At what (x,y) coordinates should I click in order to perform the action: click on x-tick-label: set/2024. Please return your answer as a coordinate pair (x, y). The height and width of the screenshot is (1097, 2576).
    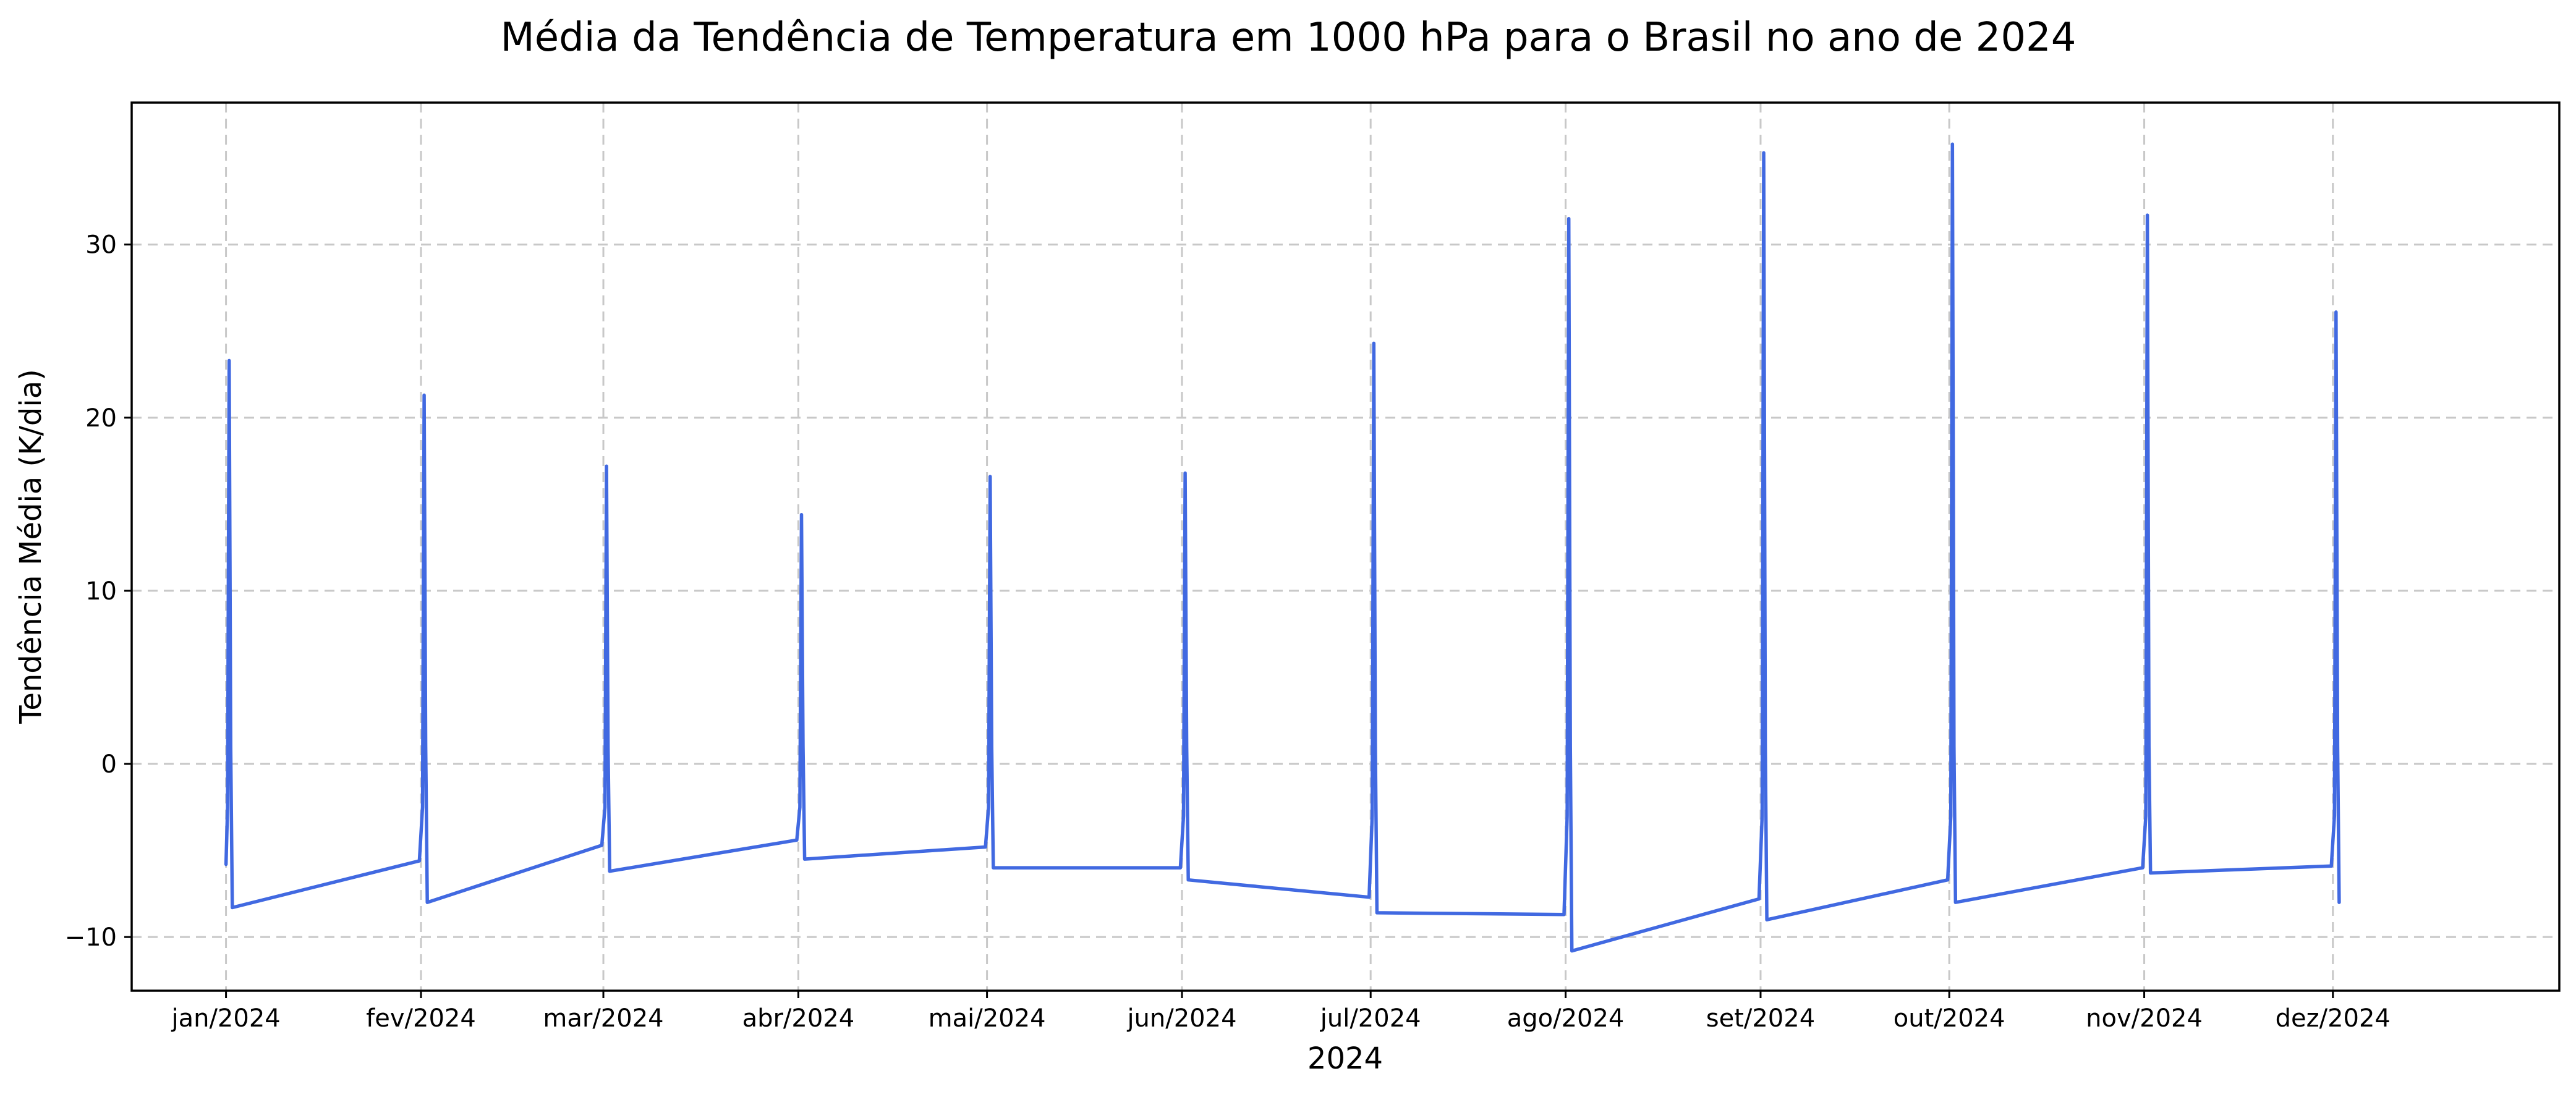
    Looking at the image, I should click on (1760, 1018).